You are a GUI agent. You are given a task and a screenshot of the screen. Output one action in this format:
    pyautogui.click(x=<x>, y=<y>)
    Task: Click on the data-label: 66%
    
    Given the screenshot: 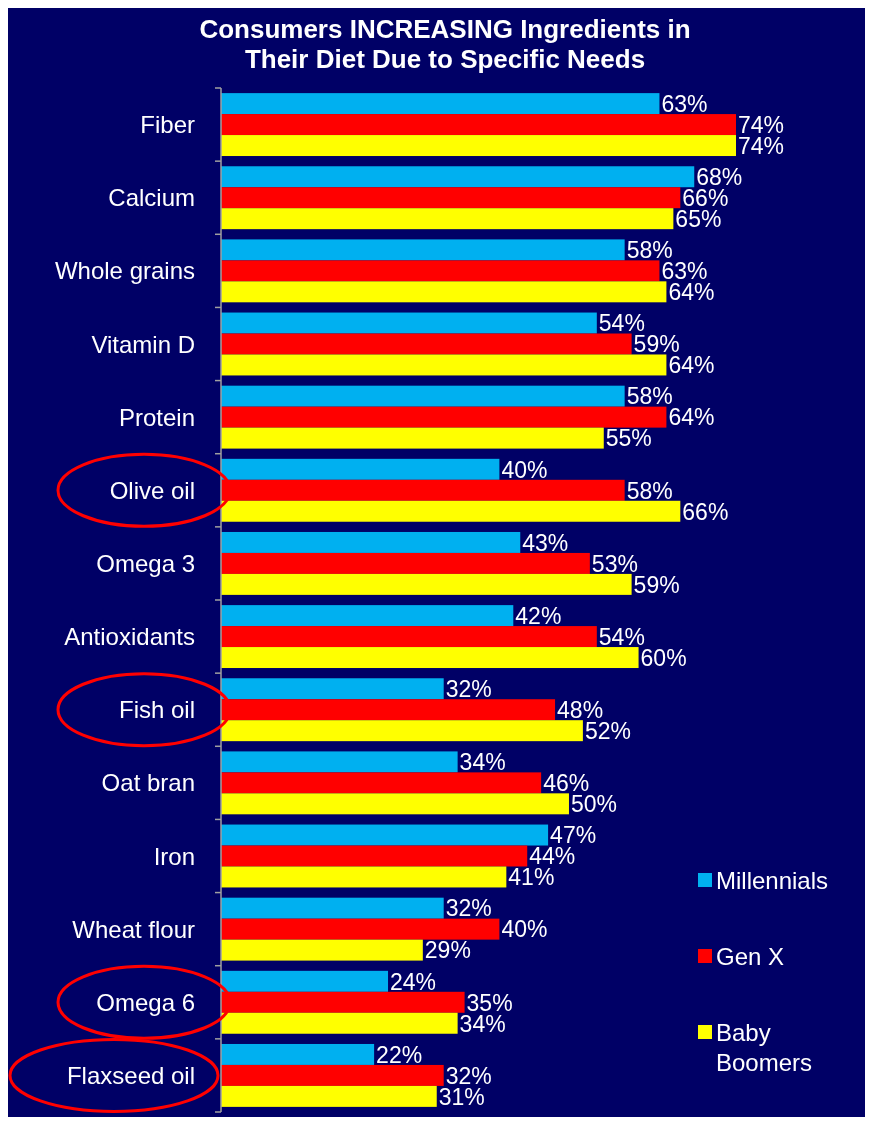 What is the action you would take?
    pyautogui.click(x=705, y=511)
    